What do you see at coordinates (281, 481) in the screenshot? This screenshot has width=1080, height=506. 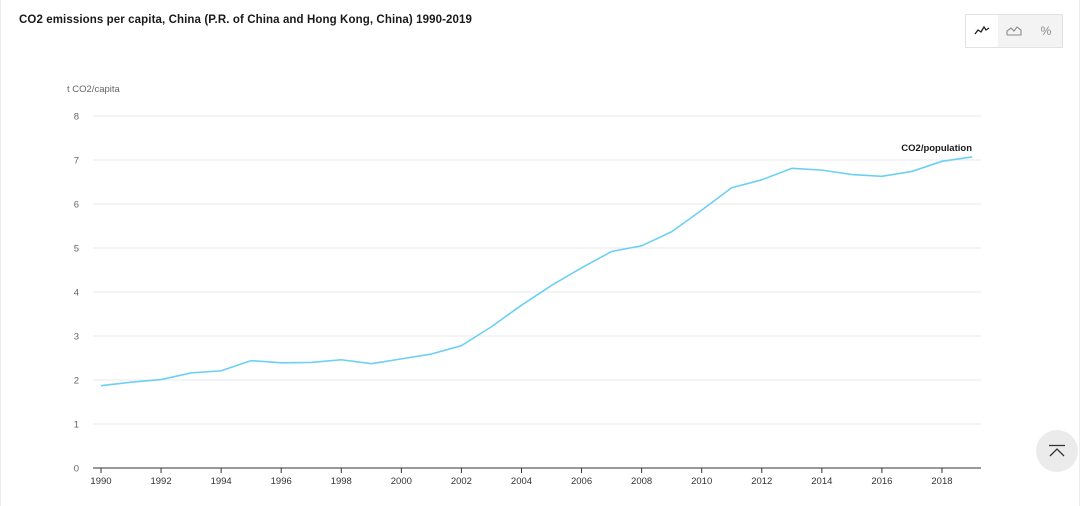 I see `x-tick-label: 1996` at bounding box center [281, 481].